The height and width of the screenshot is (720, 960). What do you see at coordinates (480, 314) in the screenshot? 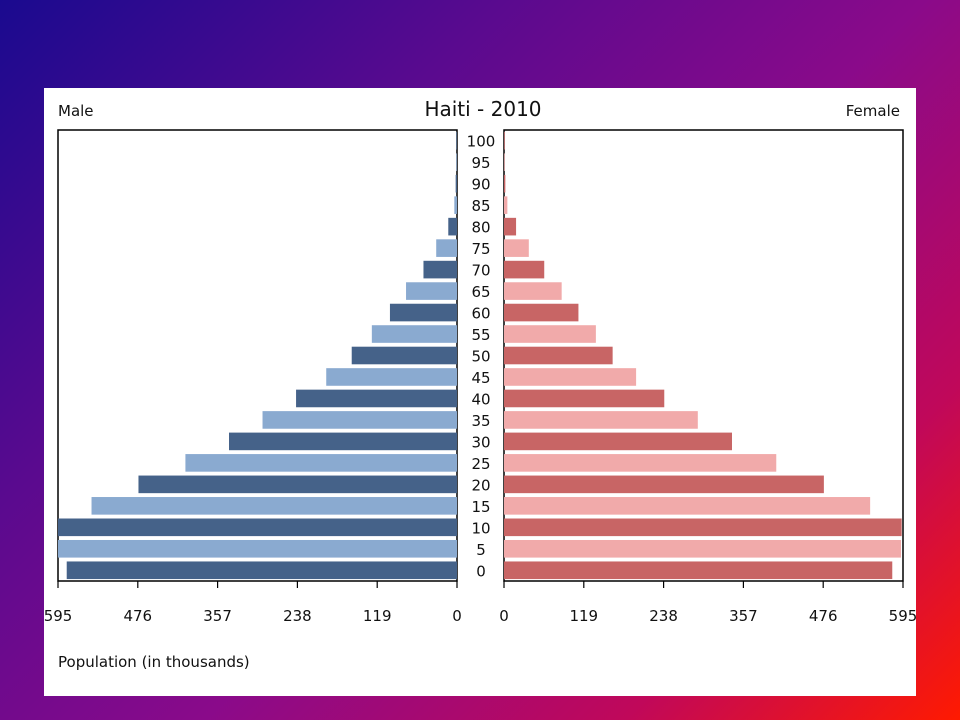
I see `age-label-60: 60` at bounding box center [480, 314].